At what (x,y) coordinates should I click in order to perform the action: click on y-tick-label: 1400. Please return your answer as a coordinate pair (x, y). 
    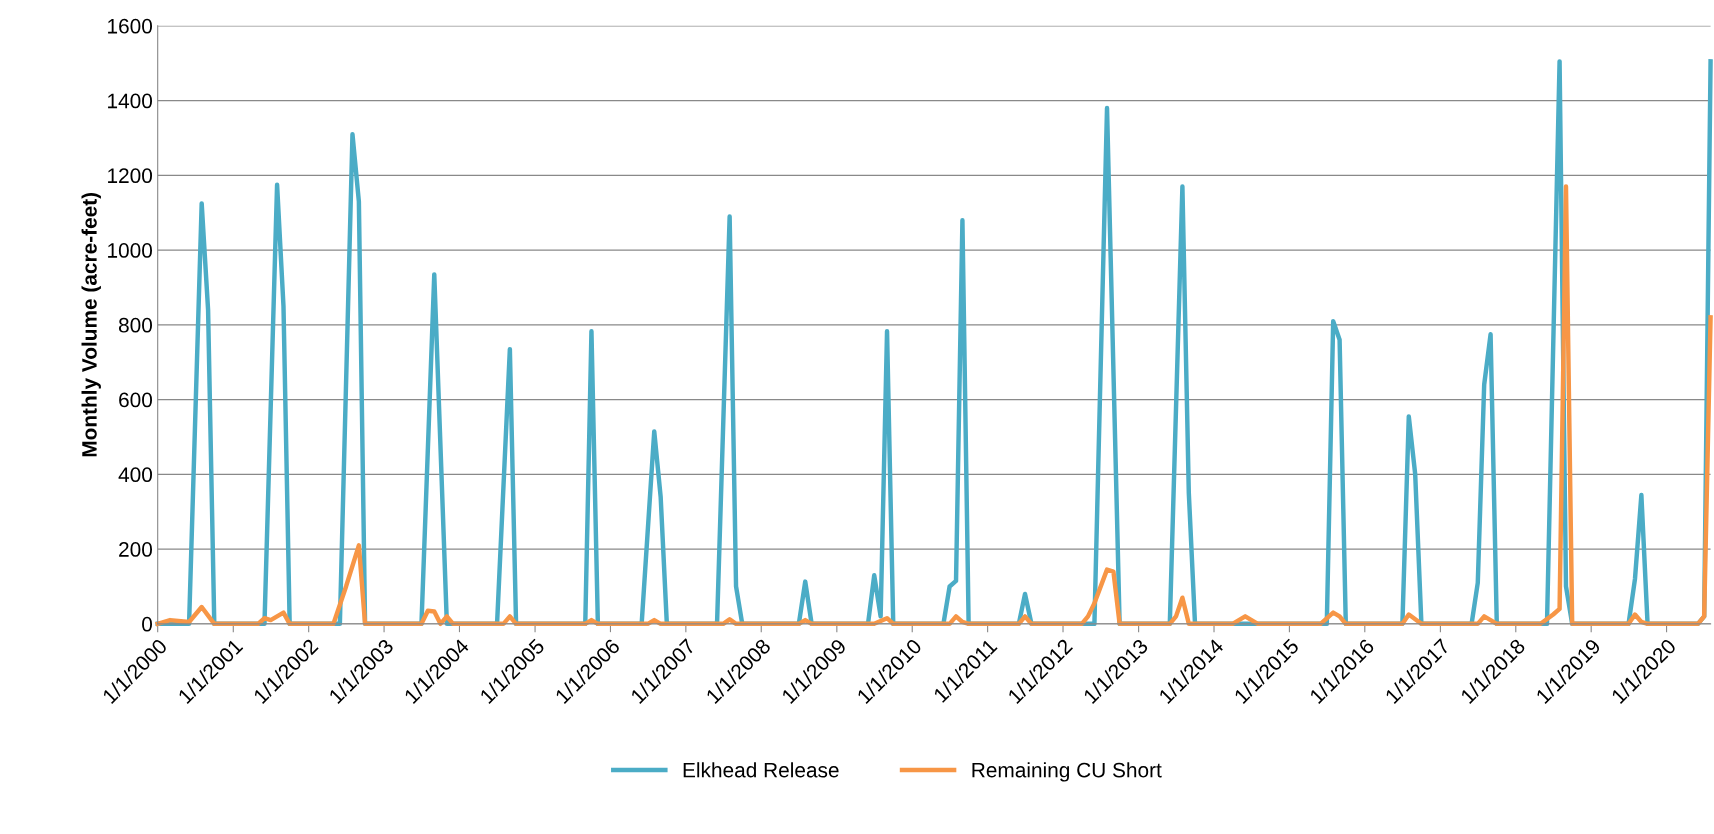
    Looking at the image, I should click on (130, 101).